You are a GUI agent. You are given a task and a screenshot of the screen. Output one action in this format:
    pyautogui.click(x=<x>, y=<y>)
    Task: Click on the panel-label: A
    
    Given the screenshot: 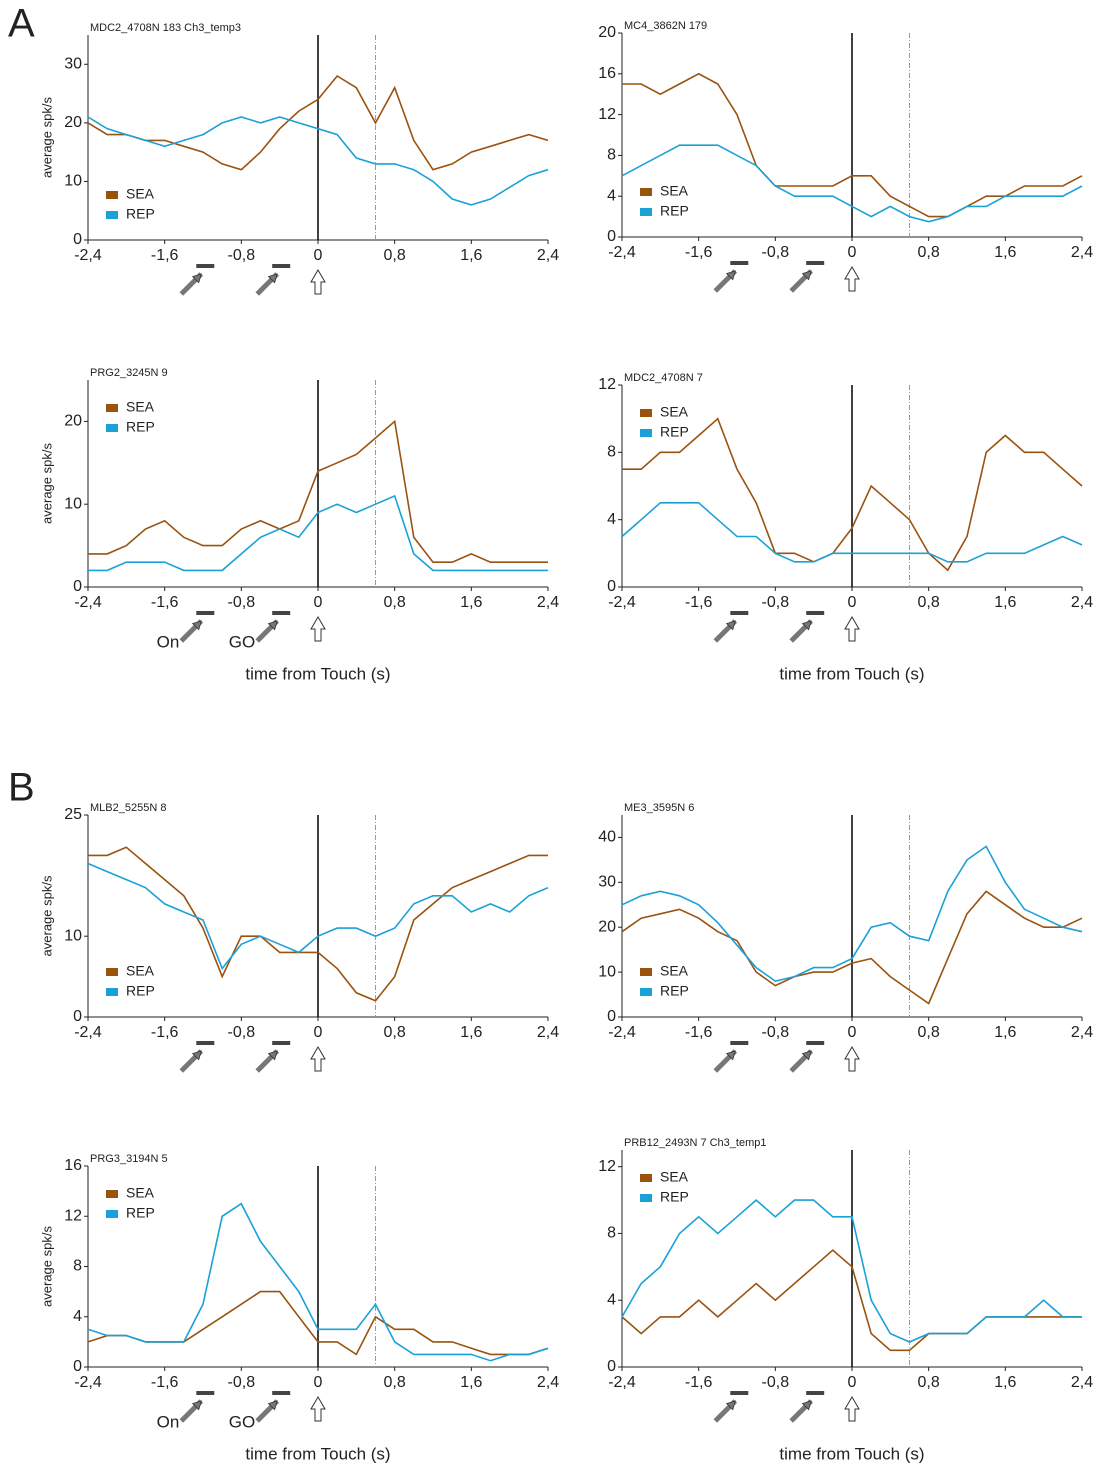 What is the action you would take?
    pyautogui.click(x=21, y=24)
    